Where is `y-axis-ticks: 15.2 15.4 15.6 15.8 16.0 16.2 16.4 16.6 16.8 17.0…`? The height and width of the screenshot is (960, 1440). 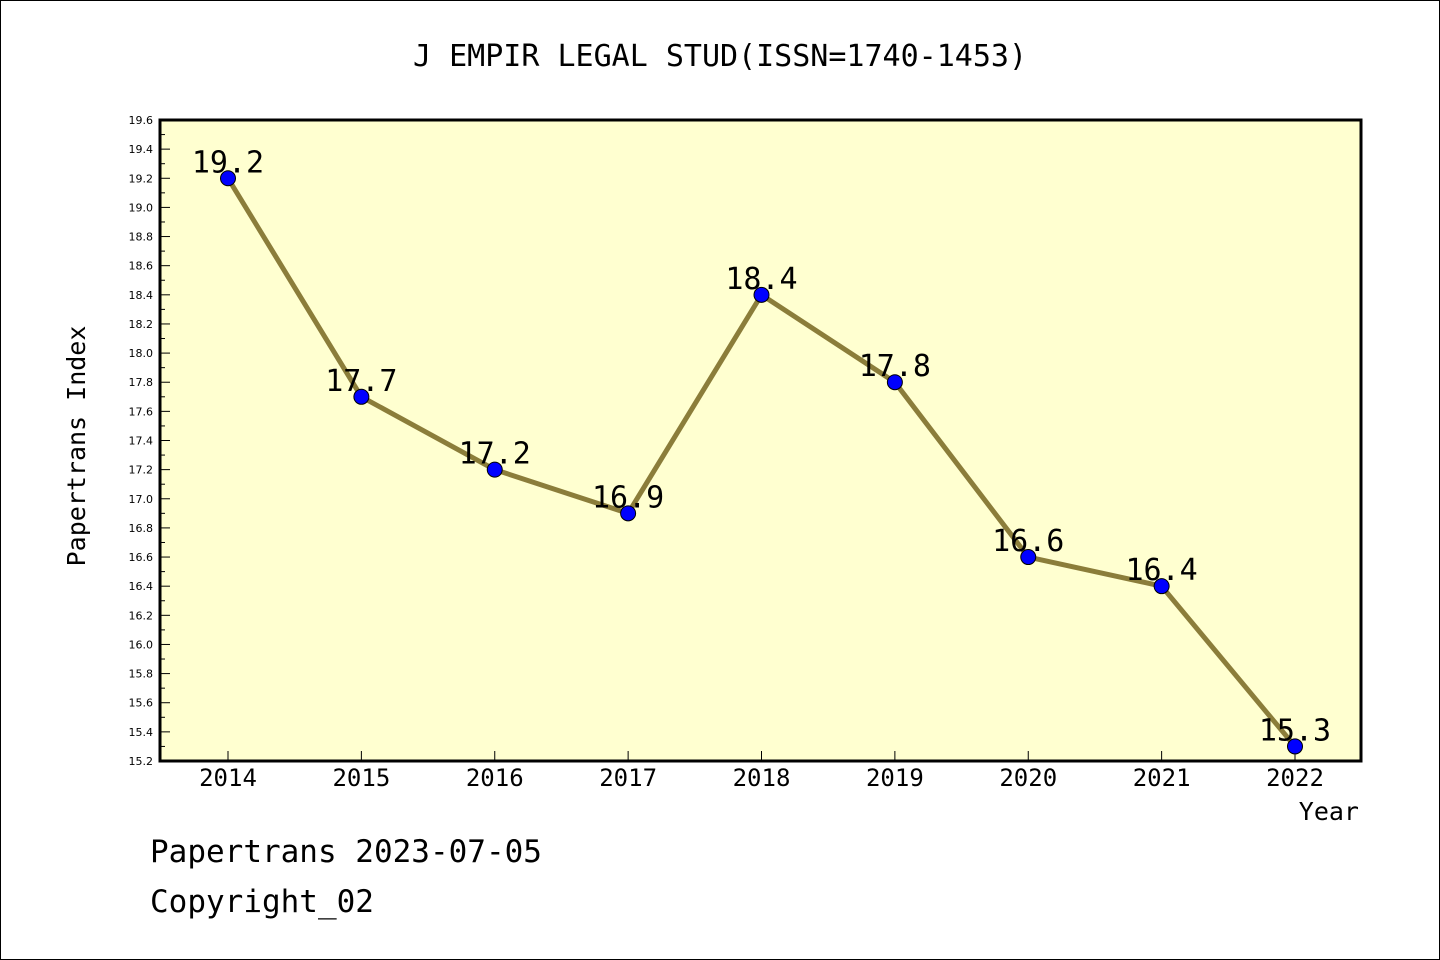
y-axis-ticks: 15.2 15.4 15.6 15.8 16.0 16.2 16.4 16.6 16.8 17.0… is located at coordinates (149, 441).